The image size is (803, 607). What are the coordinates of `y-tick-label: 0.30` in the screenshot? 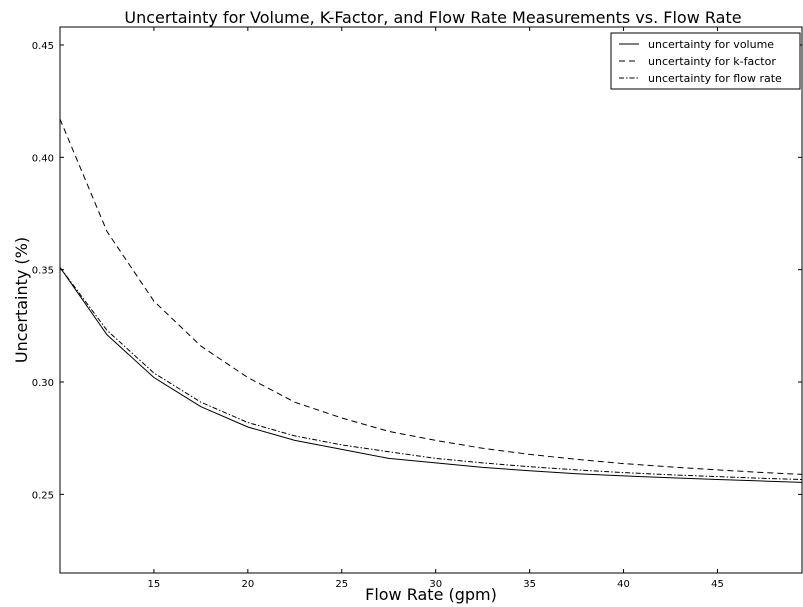 It's located at (43, 383).